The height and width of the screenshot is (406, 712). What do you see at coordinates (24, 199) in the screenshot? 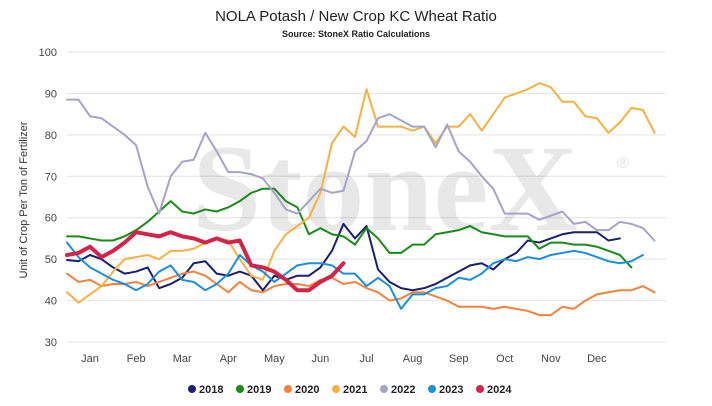
I see `y-axis-label: Unit of Crop Per Ton of Fertilizer` at bounding box center [24, 199].